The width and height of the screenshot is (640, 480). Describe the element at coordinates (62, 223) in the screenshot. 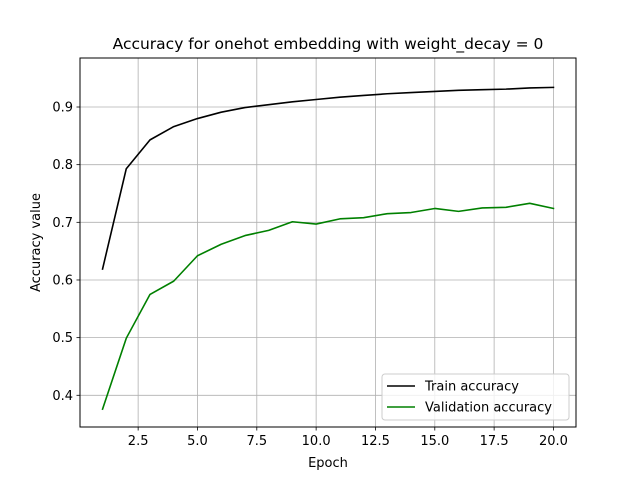

I see `y-tick-label: 0.7` at that location.